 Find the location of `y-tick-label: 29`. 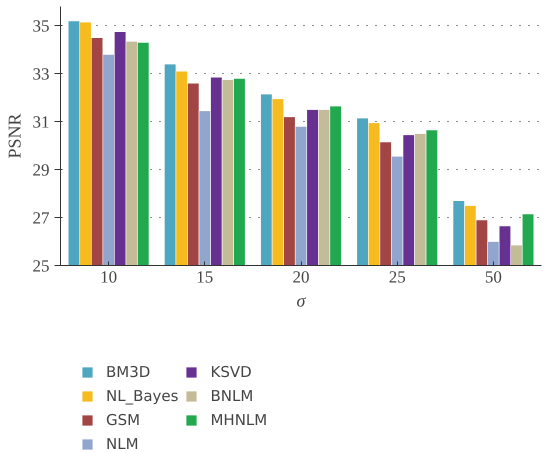

y-tick-label: 29 is located at coordinates (41, 170).